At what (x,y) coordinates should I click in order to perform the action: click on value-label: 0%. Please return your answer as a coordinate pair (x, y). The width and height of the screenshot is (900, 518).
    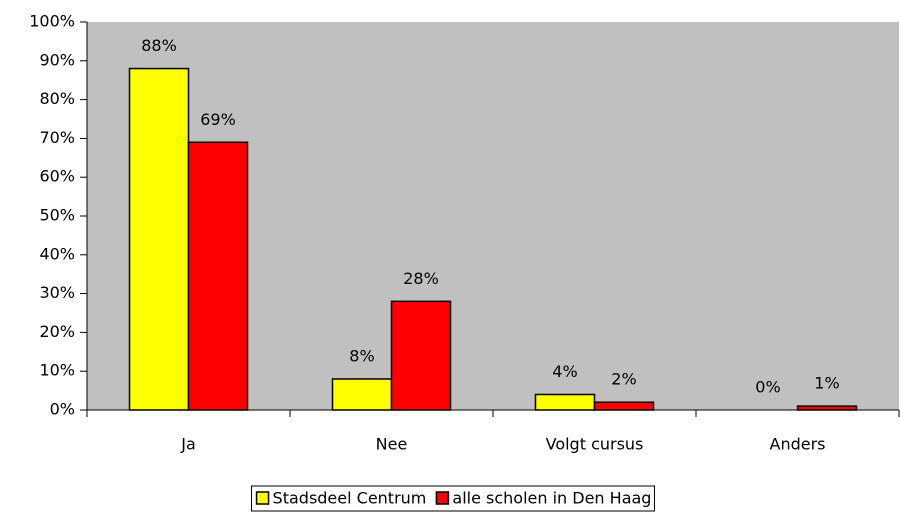
    Looking at the image, I should click on (767, 387).